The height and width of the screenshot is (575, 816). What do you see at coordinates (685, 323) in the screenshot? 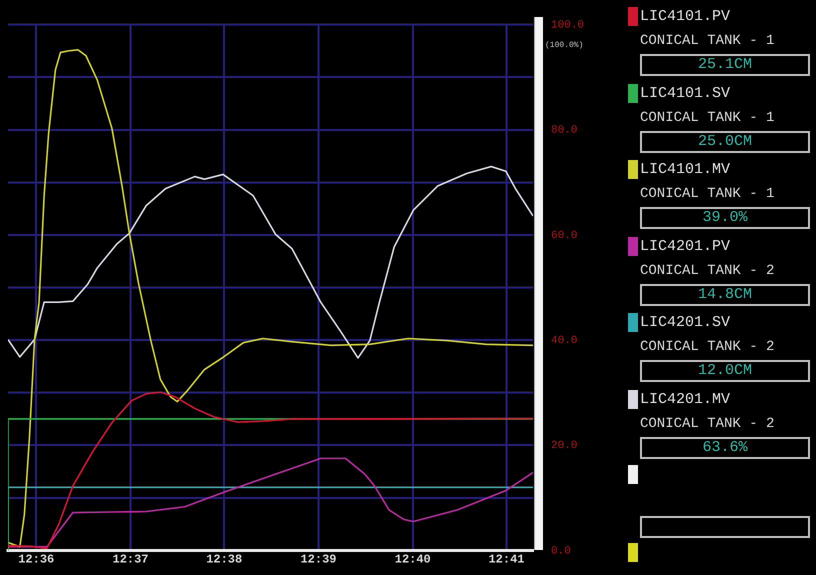
I see `legend-label: LIC4201.SV` at bounding box center [685, 323].